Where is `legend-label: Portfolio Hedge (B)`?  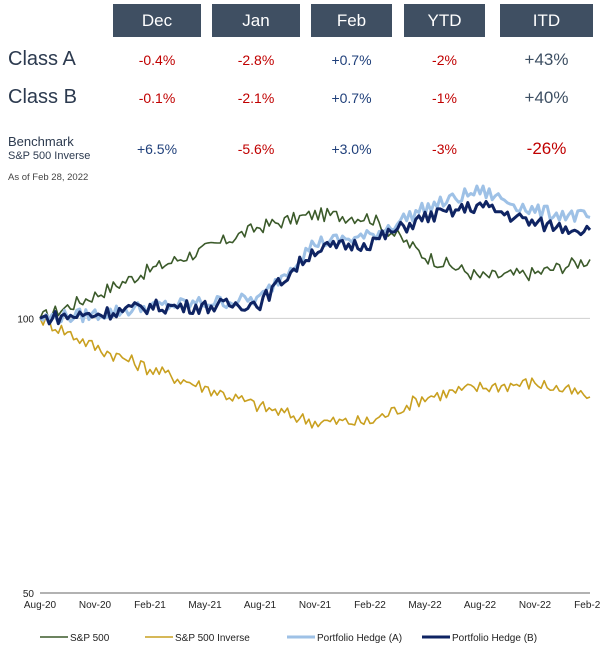
legend-label: Portfolio Hedge (B) is located at coordinates (494, 638).